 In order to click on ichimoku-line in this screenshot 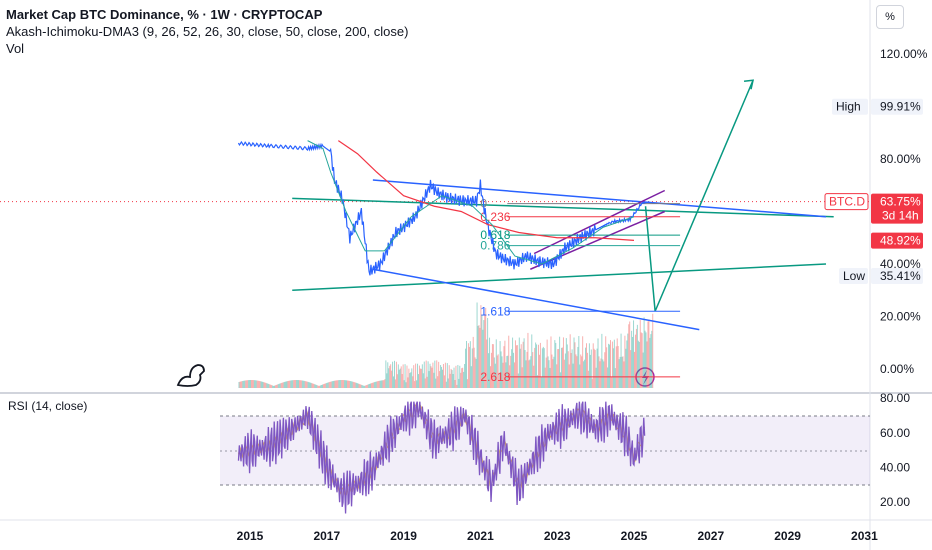, I will do `click(471, 202)`.